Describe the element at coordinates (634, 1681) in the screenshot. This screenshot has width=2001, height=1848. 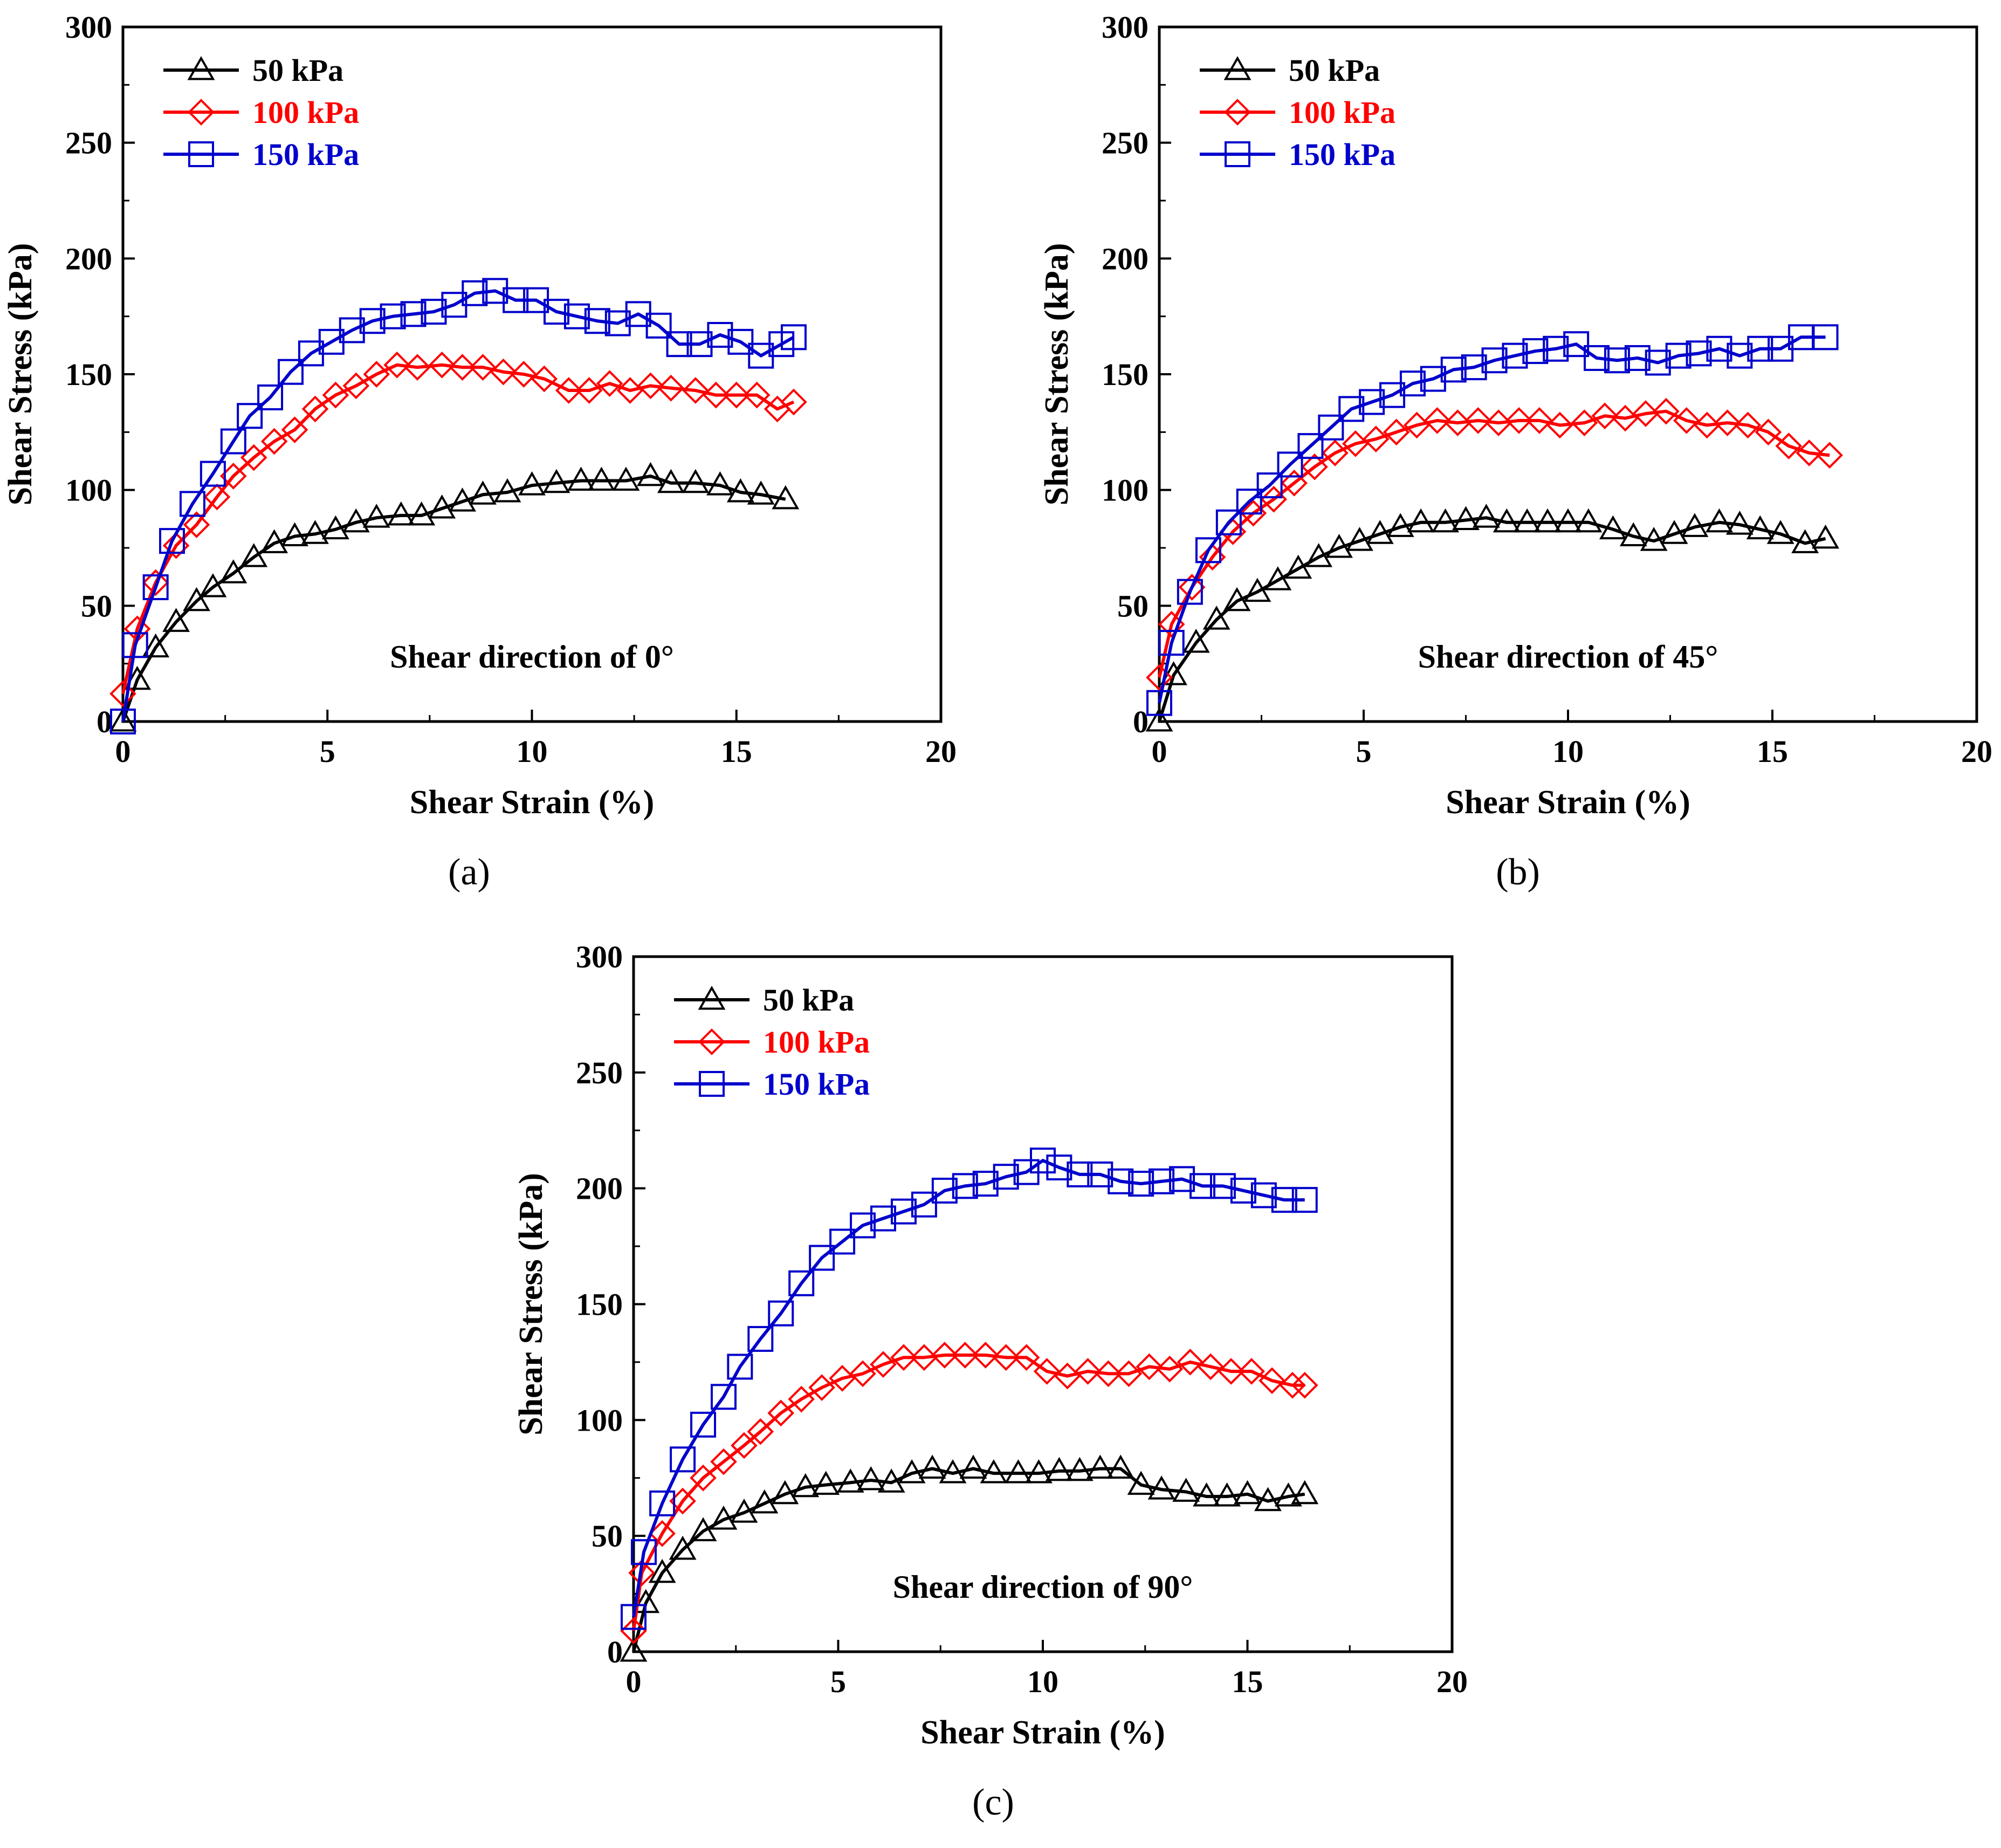
I see `x-tick-label: 0` at that location.